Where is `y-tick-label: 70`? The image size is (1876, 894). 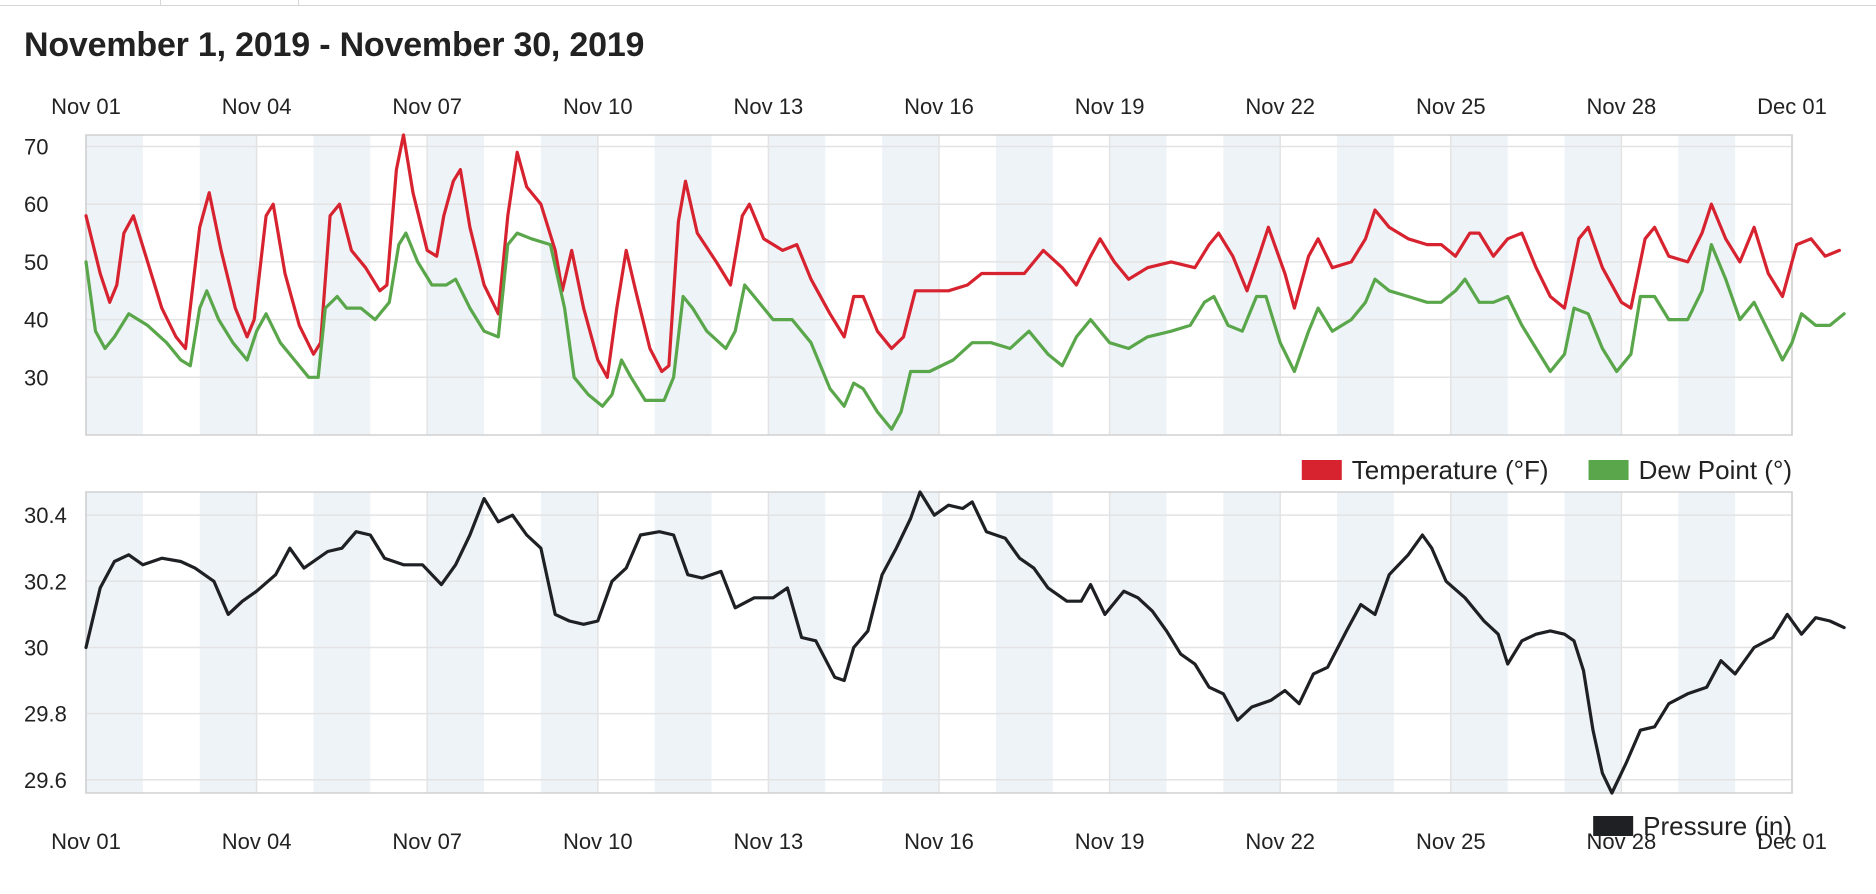
y-tick-label: 70 is located at coordinates (36, 147).